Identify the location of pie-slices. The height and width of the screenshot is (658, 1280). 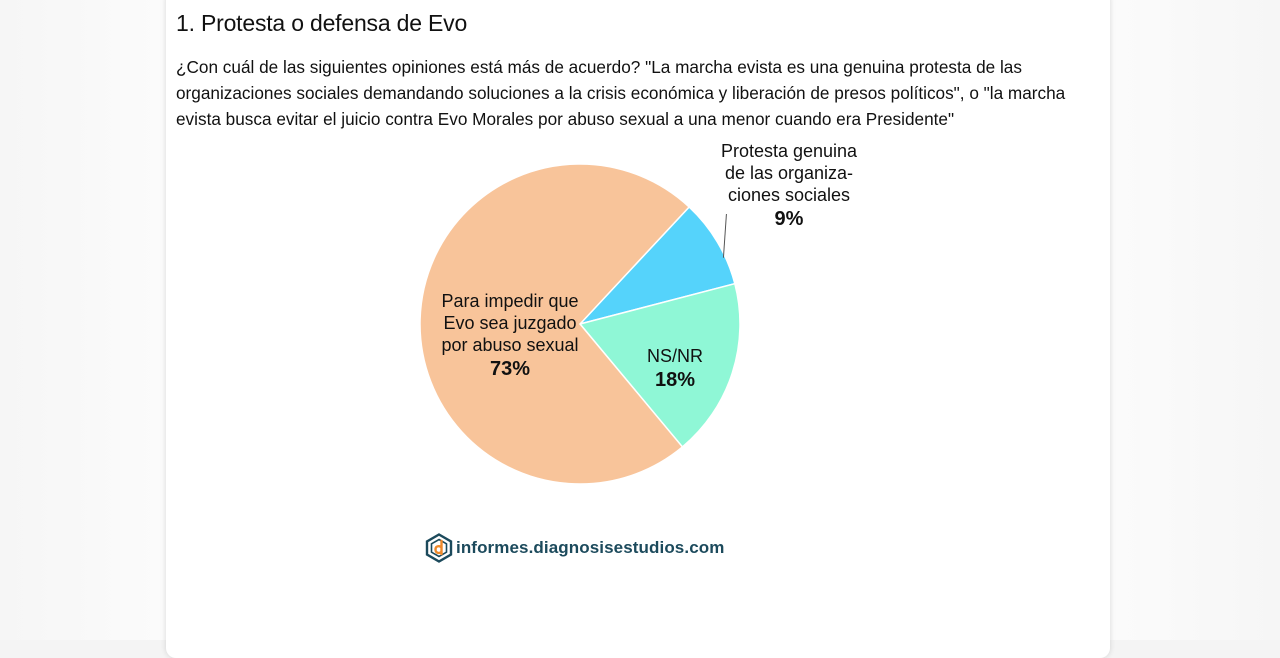
(580, 324).